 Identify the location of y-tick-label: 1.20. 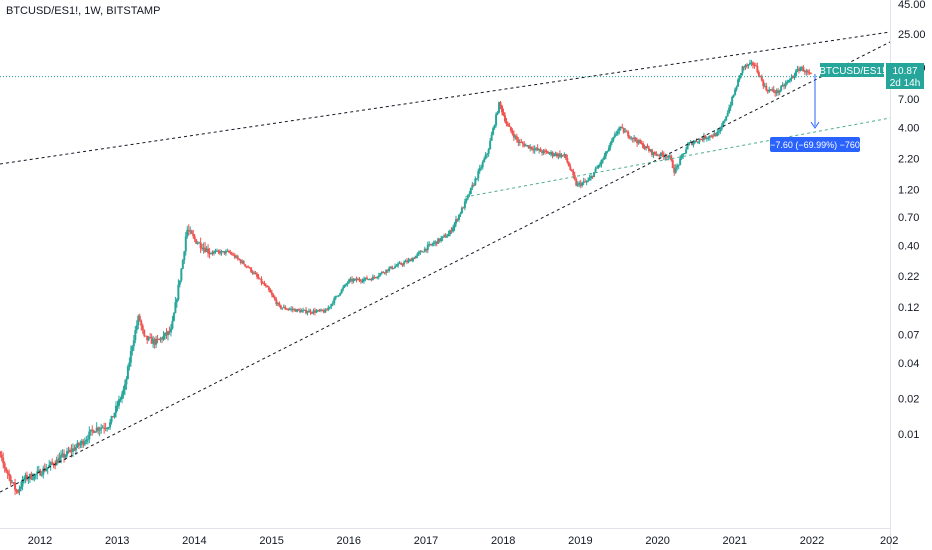
(908, 190).